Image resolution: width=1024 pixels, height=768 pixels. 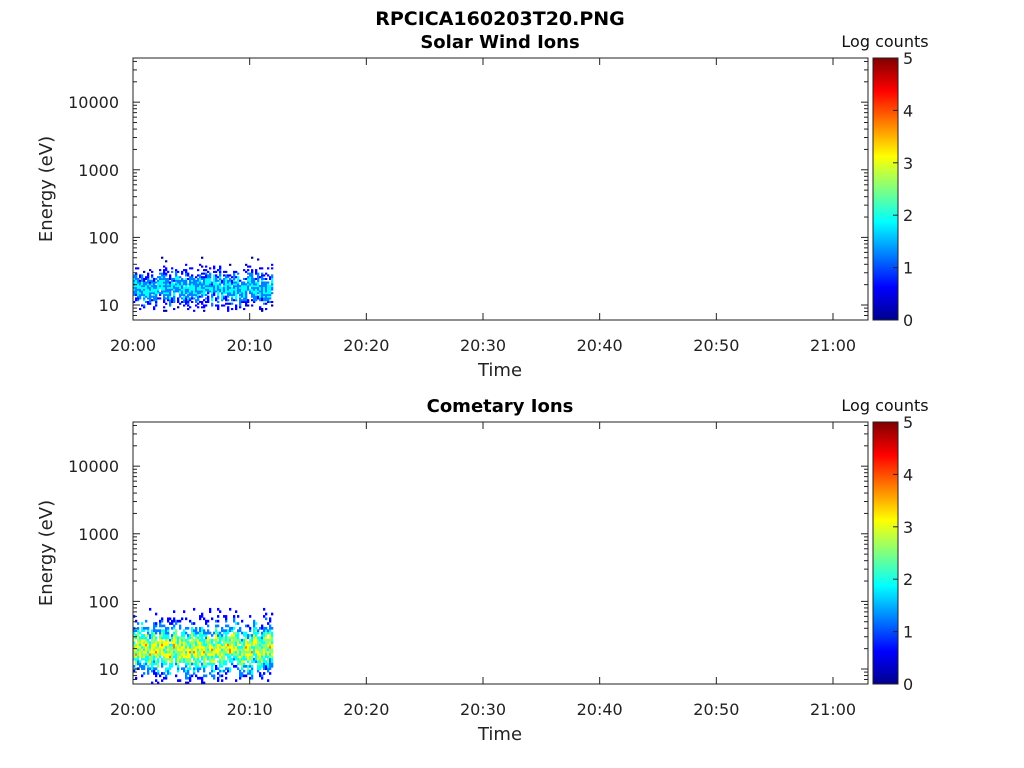 What do you see at coordinates (884, 405) in the screenshot?
I see `colorbar-label: Log counts` at bounding box center [884, 405].